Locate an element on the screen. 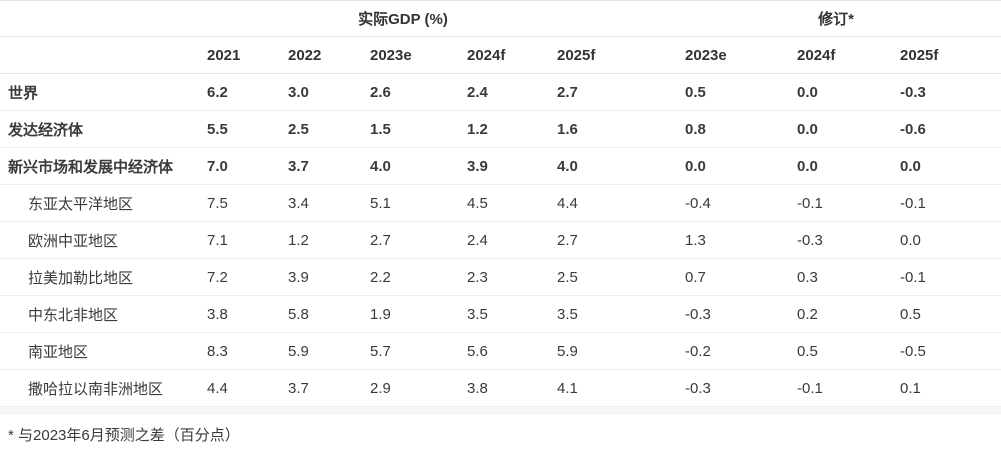 The image size is (1001, 449). table-row: 拉美加勒比地区 7.2 3.9 2.2 2.3 2.5 0.7 0.3 -0.1 is located at coordinates (500, 277).